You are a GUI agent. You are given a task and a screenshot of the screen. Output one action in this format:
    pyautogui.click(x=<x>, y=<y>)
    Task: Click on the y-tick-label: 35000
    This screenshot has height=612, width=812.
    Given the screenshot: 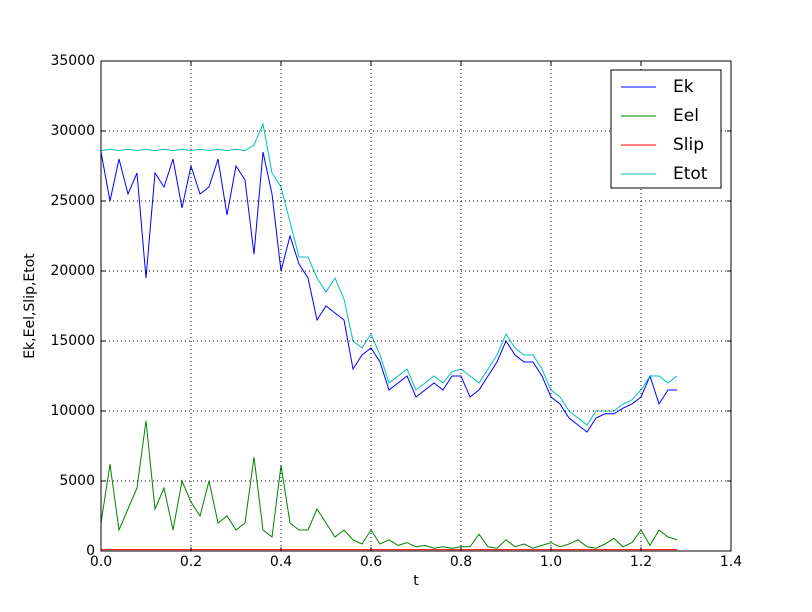 What is the action you would take?
    pyautogui.click(x=72, y=61)
    